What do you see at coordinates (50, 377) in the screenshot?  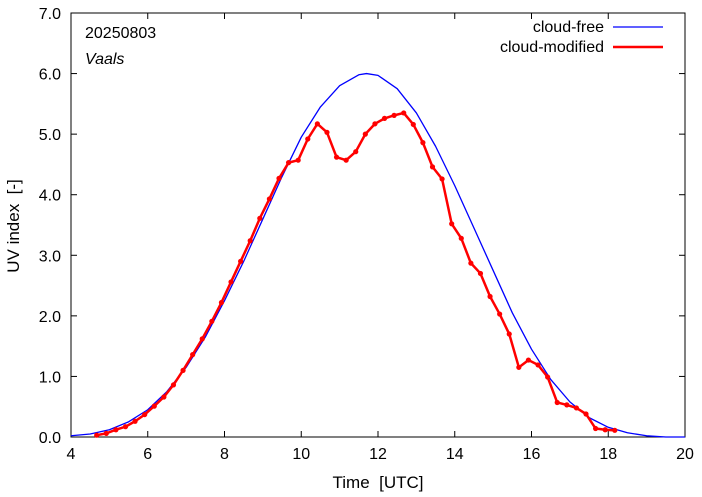 I see `y-tick-label: 1.0` at bounding box center [50, 377].